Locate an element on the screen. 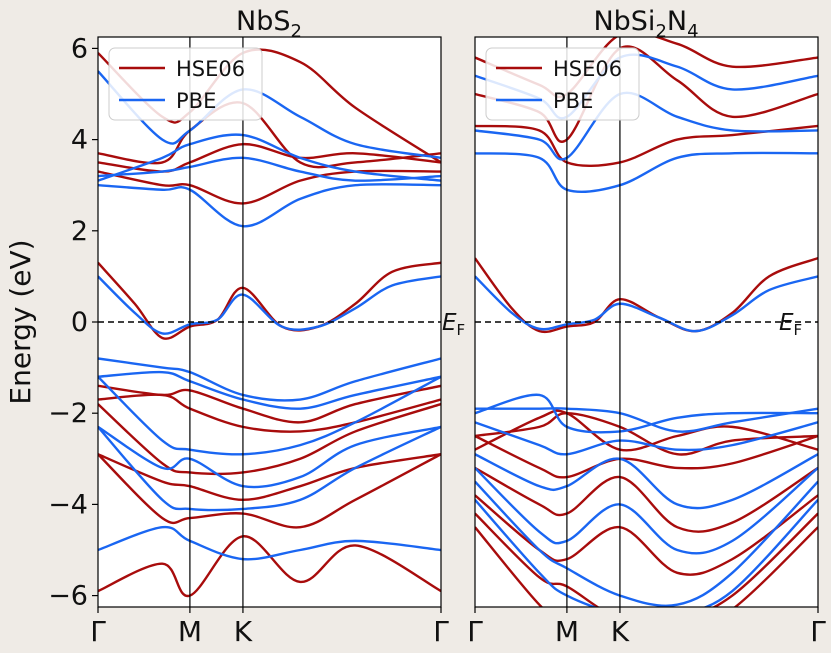 The image size is (831, 653). panel-nbsi2n4-title: NbSi2N4 is located at coordinates (645, 24).